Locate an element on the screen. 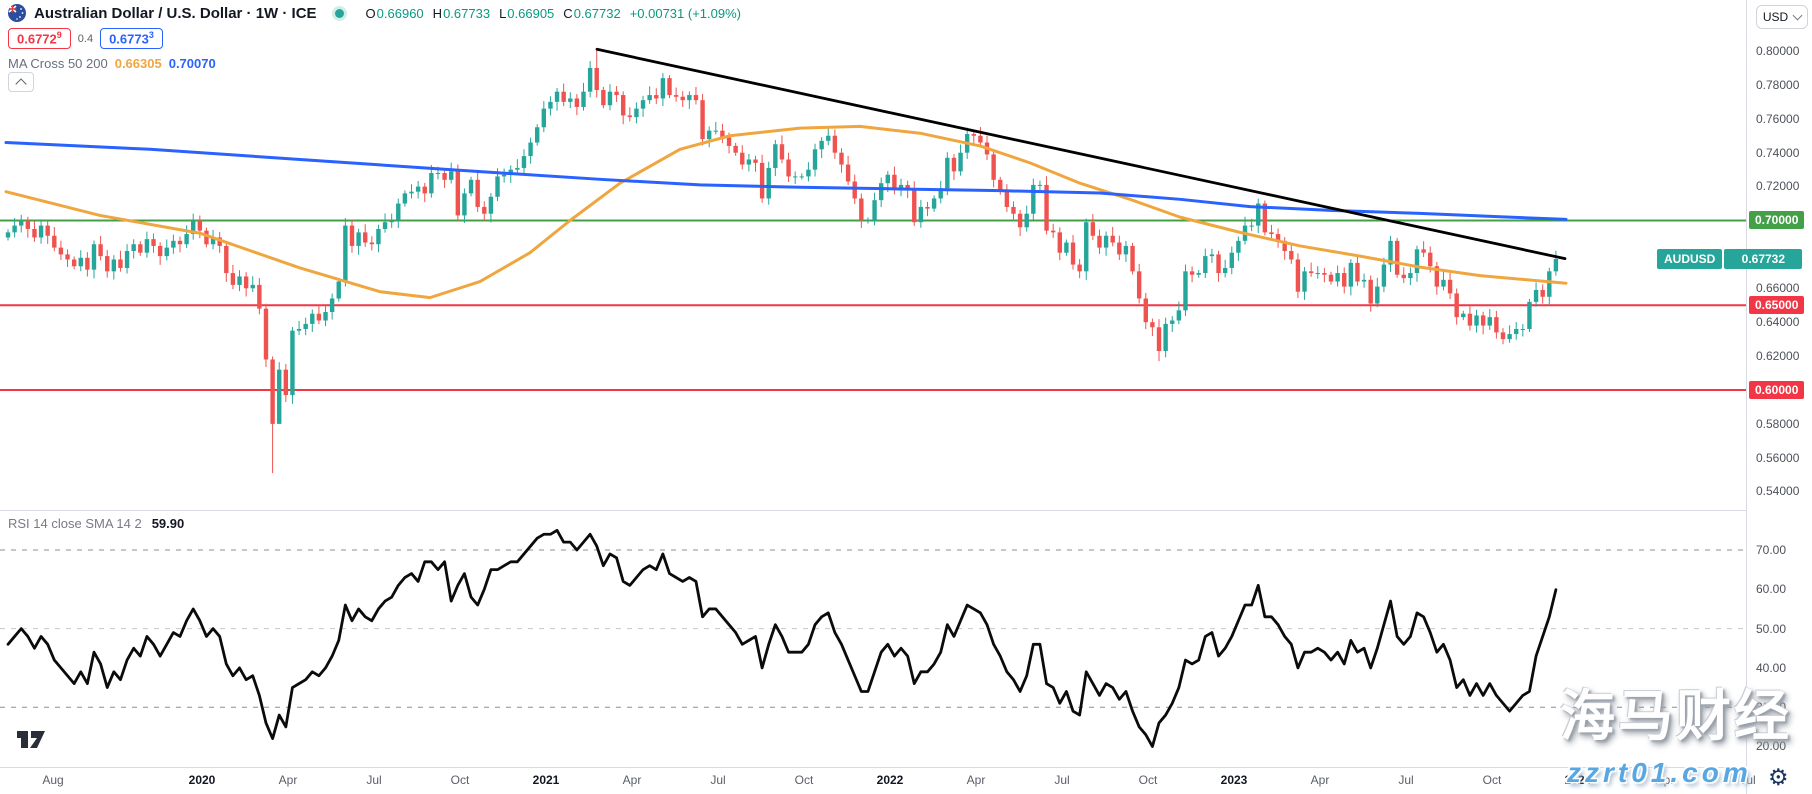 The image size is (1812, 794). price-level-badge: 0.65000 is located at coordinates (1777, 305).